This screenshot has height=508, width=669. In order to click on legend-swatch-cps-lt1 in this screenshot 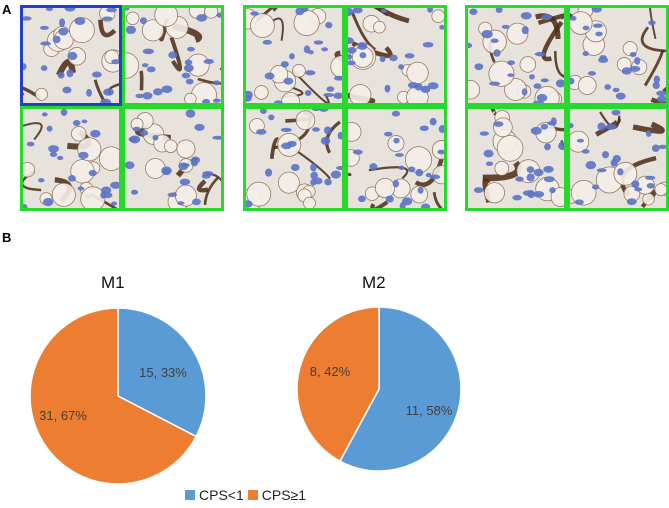, I will do `click(190, 495)`.